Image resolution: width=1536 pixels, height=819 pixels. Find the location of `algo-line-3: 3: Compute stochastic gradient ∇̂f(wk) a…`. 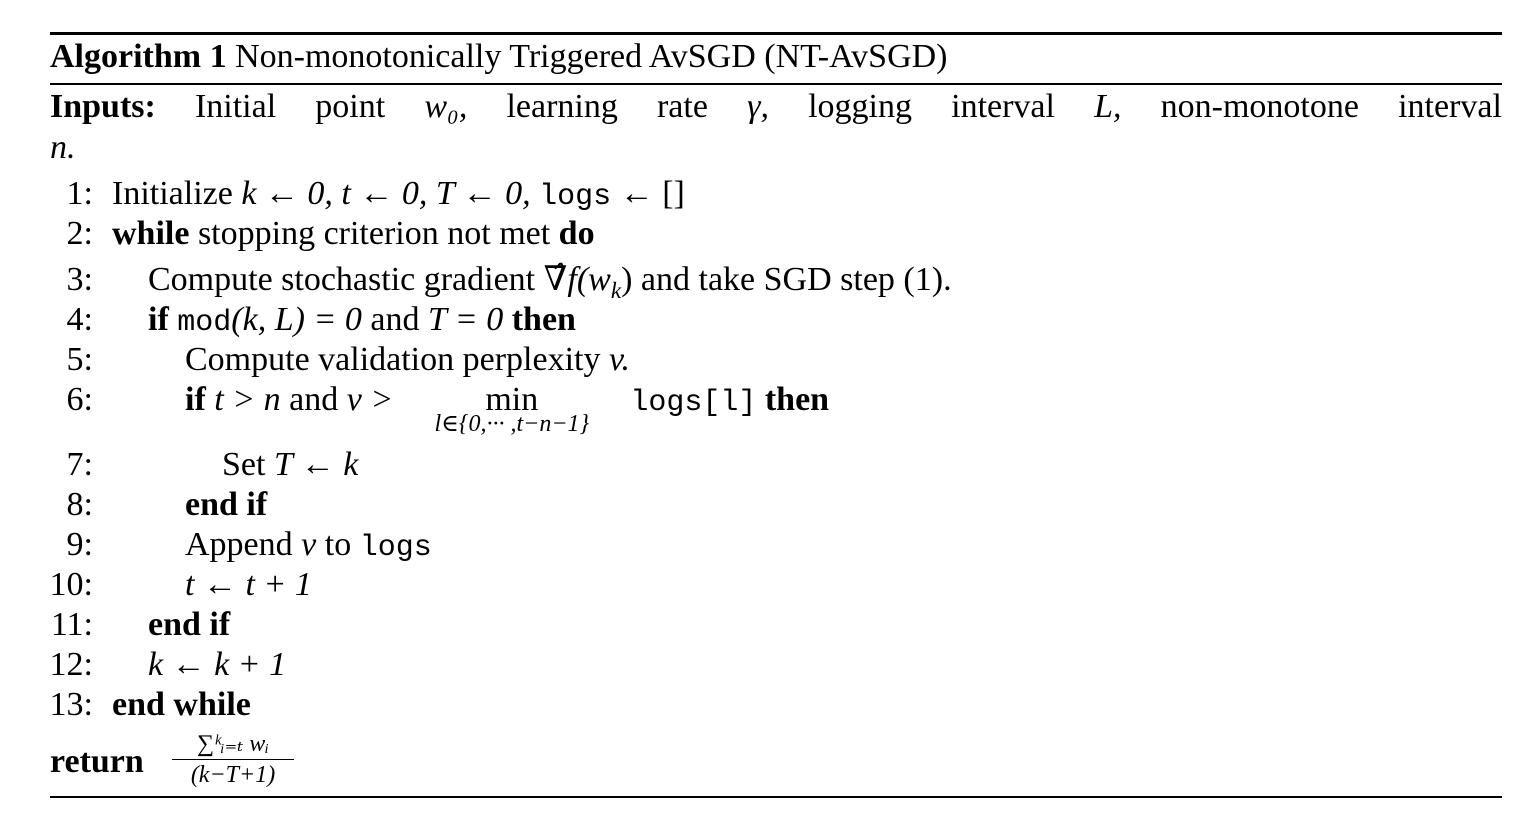

algo-line-3: 3: Compute stochastic gradient ∇̂f(wk) a… is located at coordinates (776, 282).